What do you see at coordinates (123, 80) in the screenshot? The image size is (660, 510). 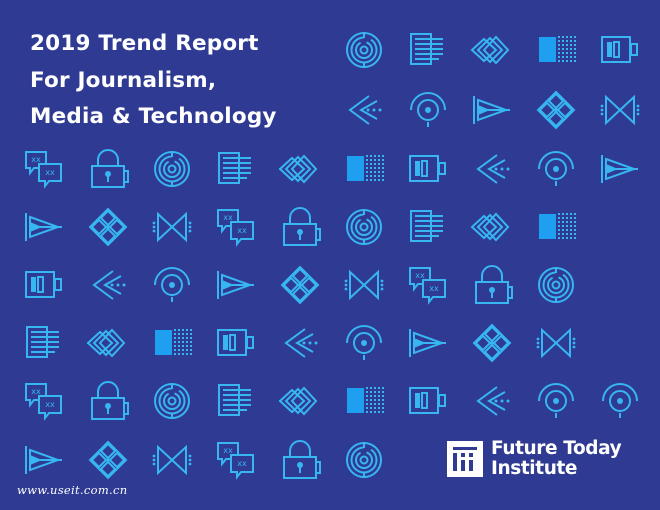 I see `title-line-2: For Journalism,` at bounding box center [123, 80].